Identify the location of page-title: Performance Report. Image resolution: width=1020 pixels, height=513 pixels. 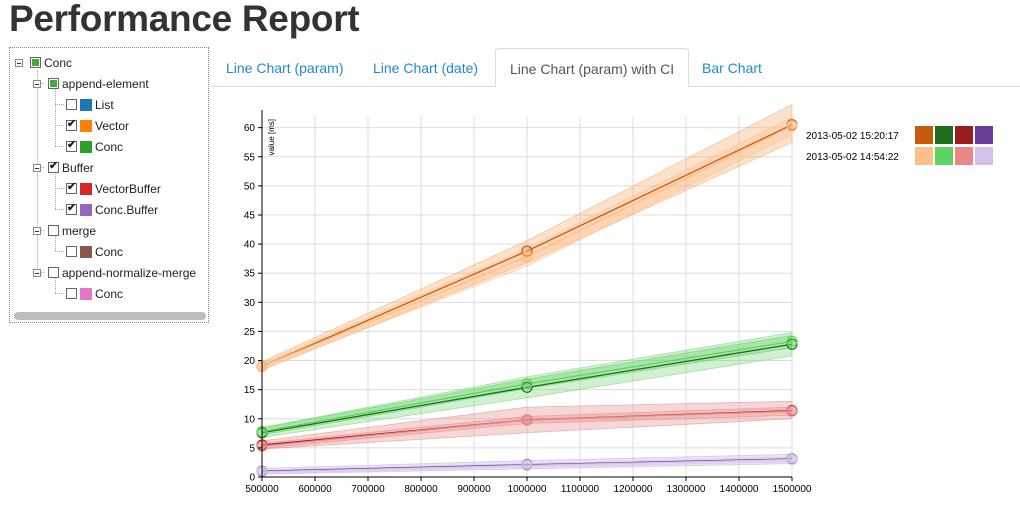
(184, 19).